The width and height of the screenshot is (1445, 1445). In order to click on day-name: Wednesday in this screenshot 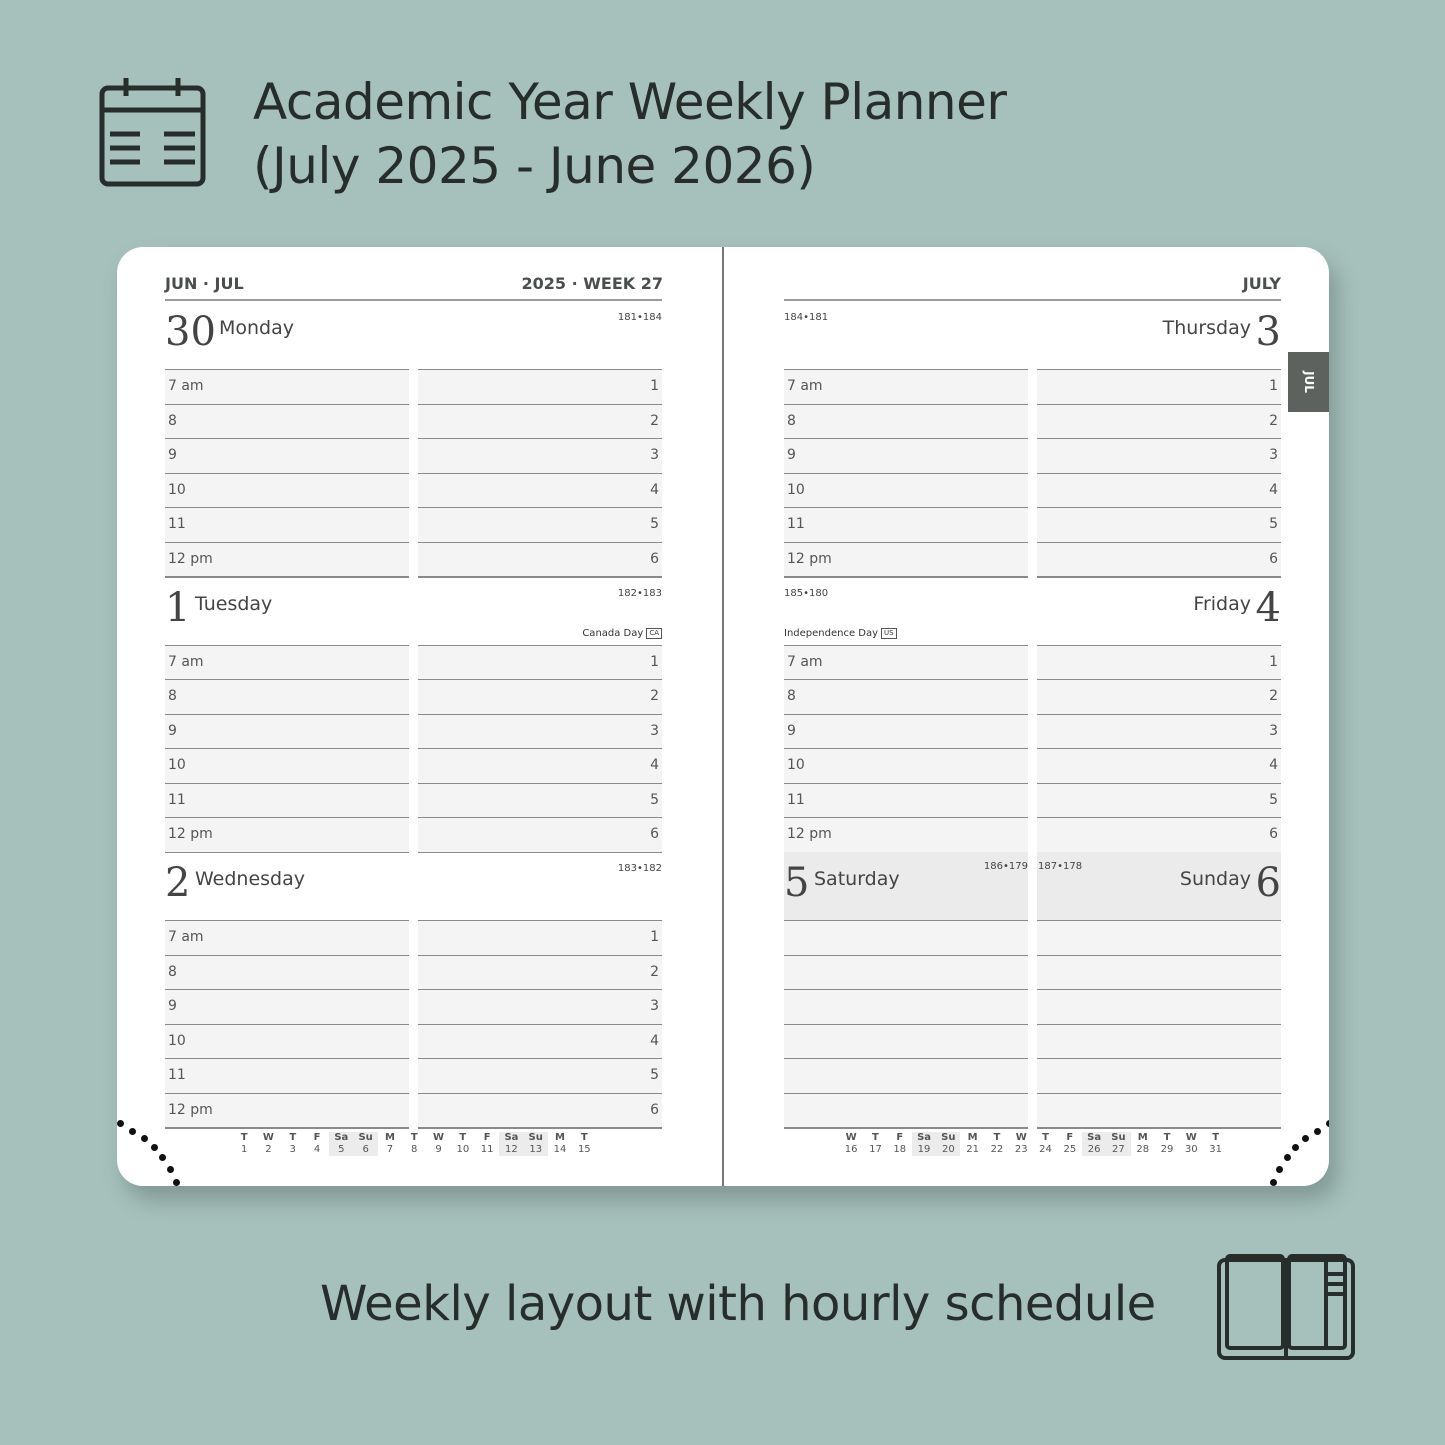, I will do `click(250, 879)`.